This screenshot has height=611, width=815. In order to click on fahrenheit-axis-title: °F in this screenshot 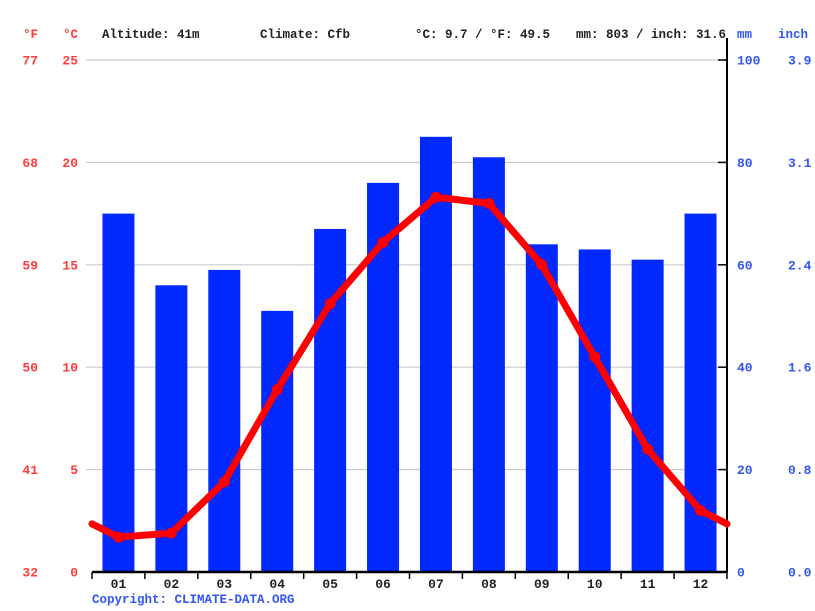, I will do `click(30, 35)`.